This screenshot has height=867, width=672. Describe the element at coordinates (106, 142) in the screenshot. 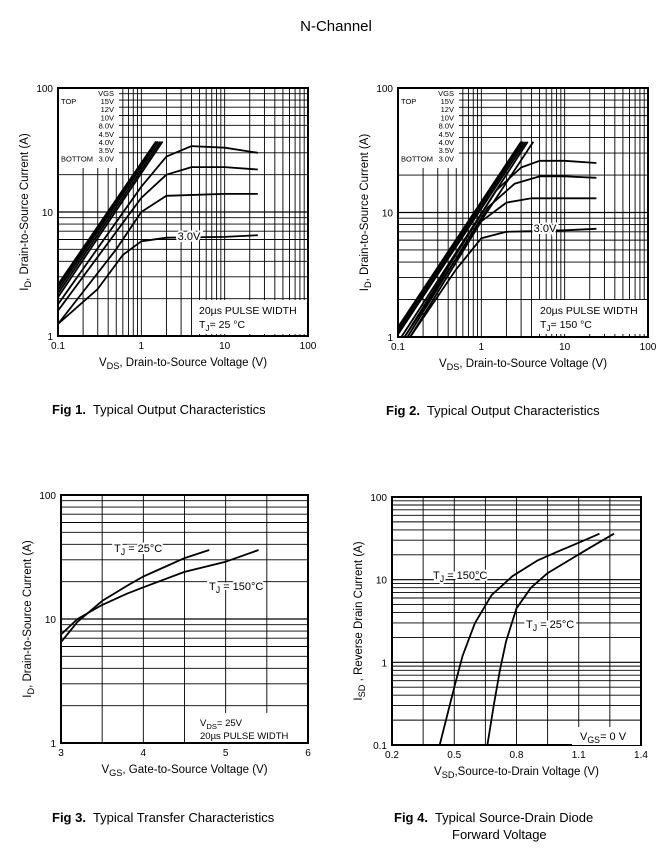

I see `fig1-legend-entry: 4.0V` at that location.